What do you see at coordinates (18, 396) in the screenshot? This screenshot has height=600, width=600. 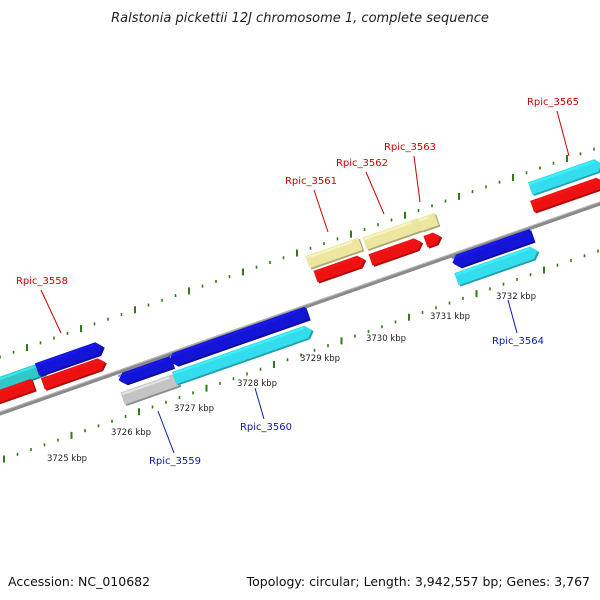 I see `gene-bar-red-edge` at bounding box center [18, 396].